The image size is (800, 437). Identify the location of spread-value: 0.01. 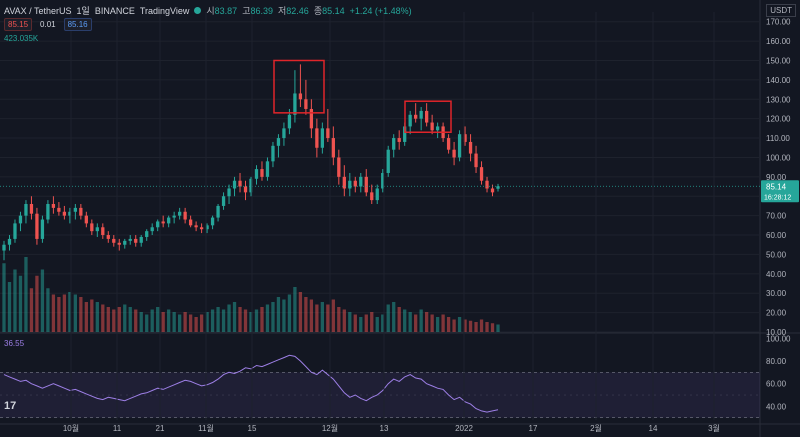
(48, 24).